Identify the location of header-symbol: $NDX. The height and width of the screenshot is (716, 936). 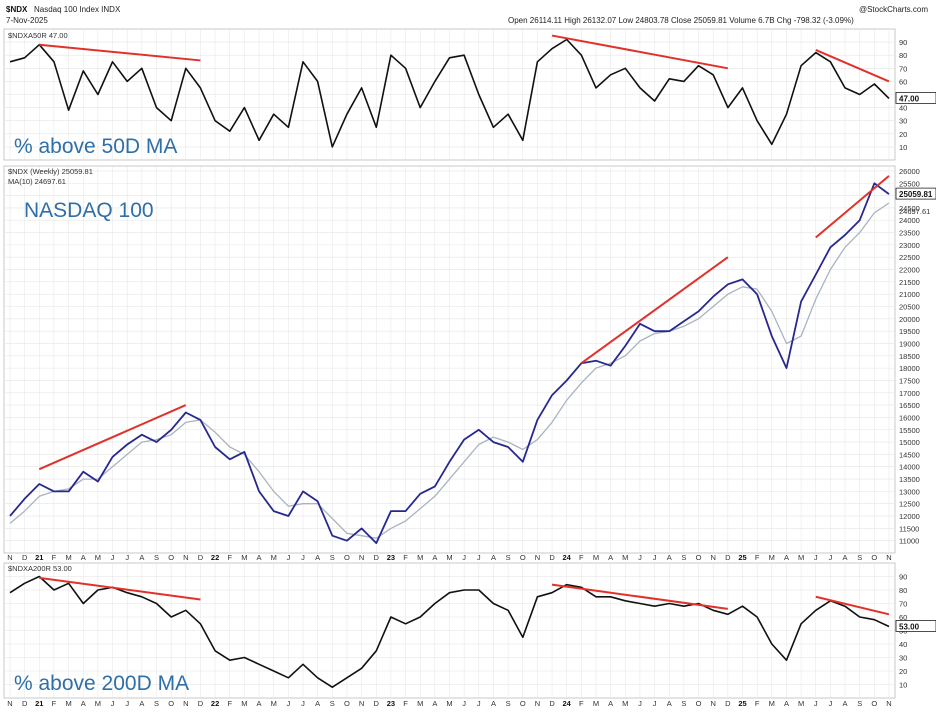
(17, 9).